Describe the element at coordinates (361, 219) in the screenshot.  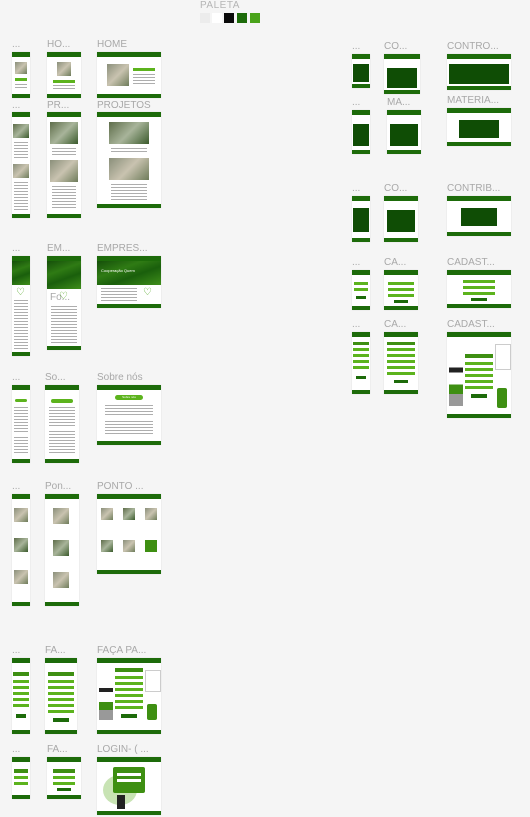
I see `frame-contrib-mobile` at that location.